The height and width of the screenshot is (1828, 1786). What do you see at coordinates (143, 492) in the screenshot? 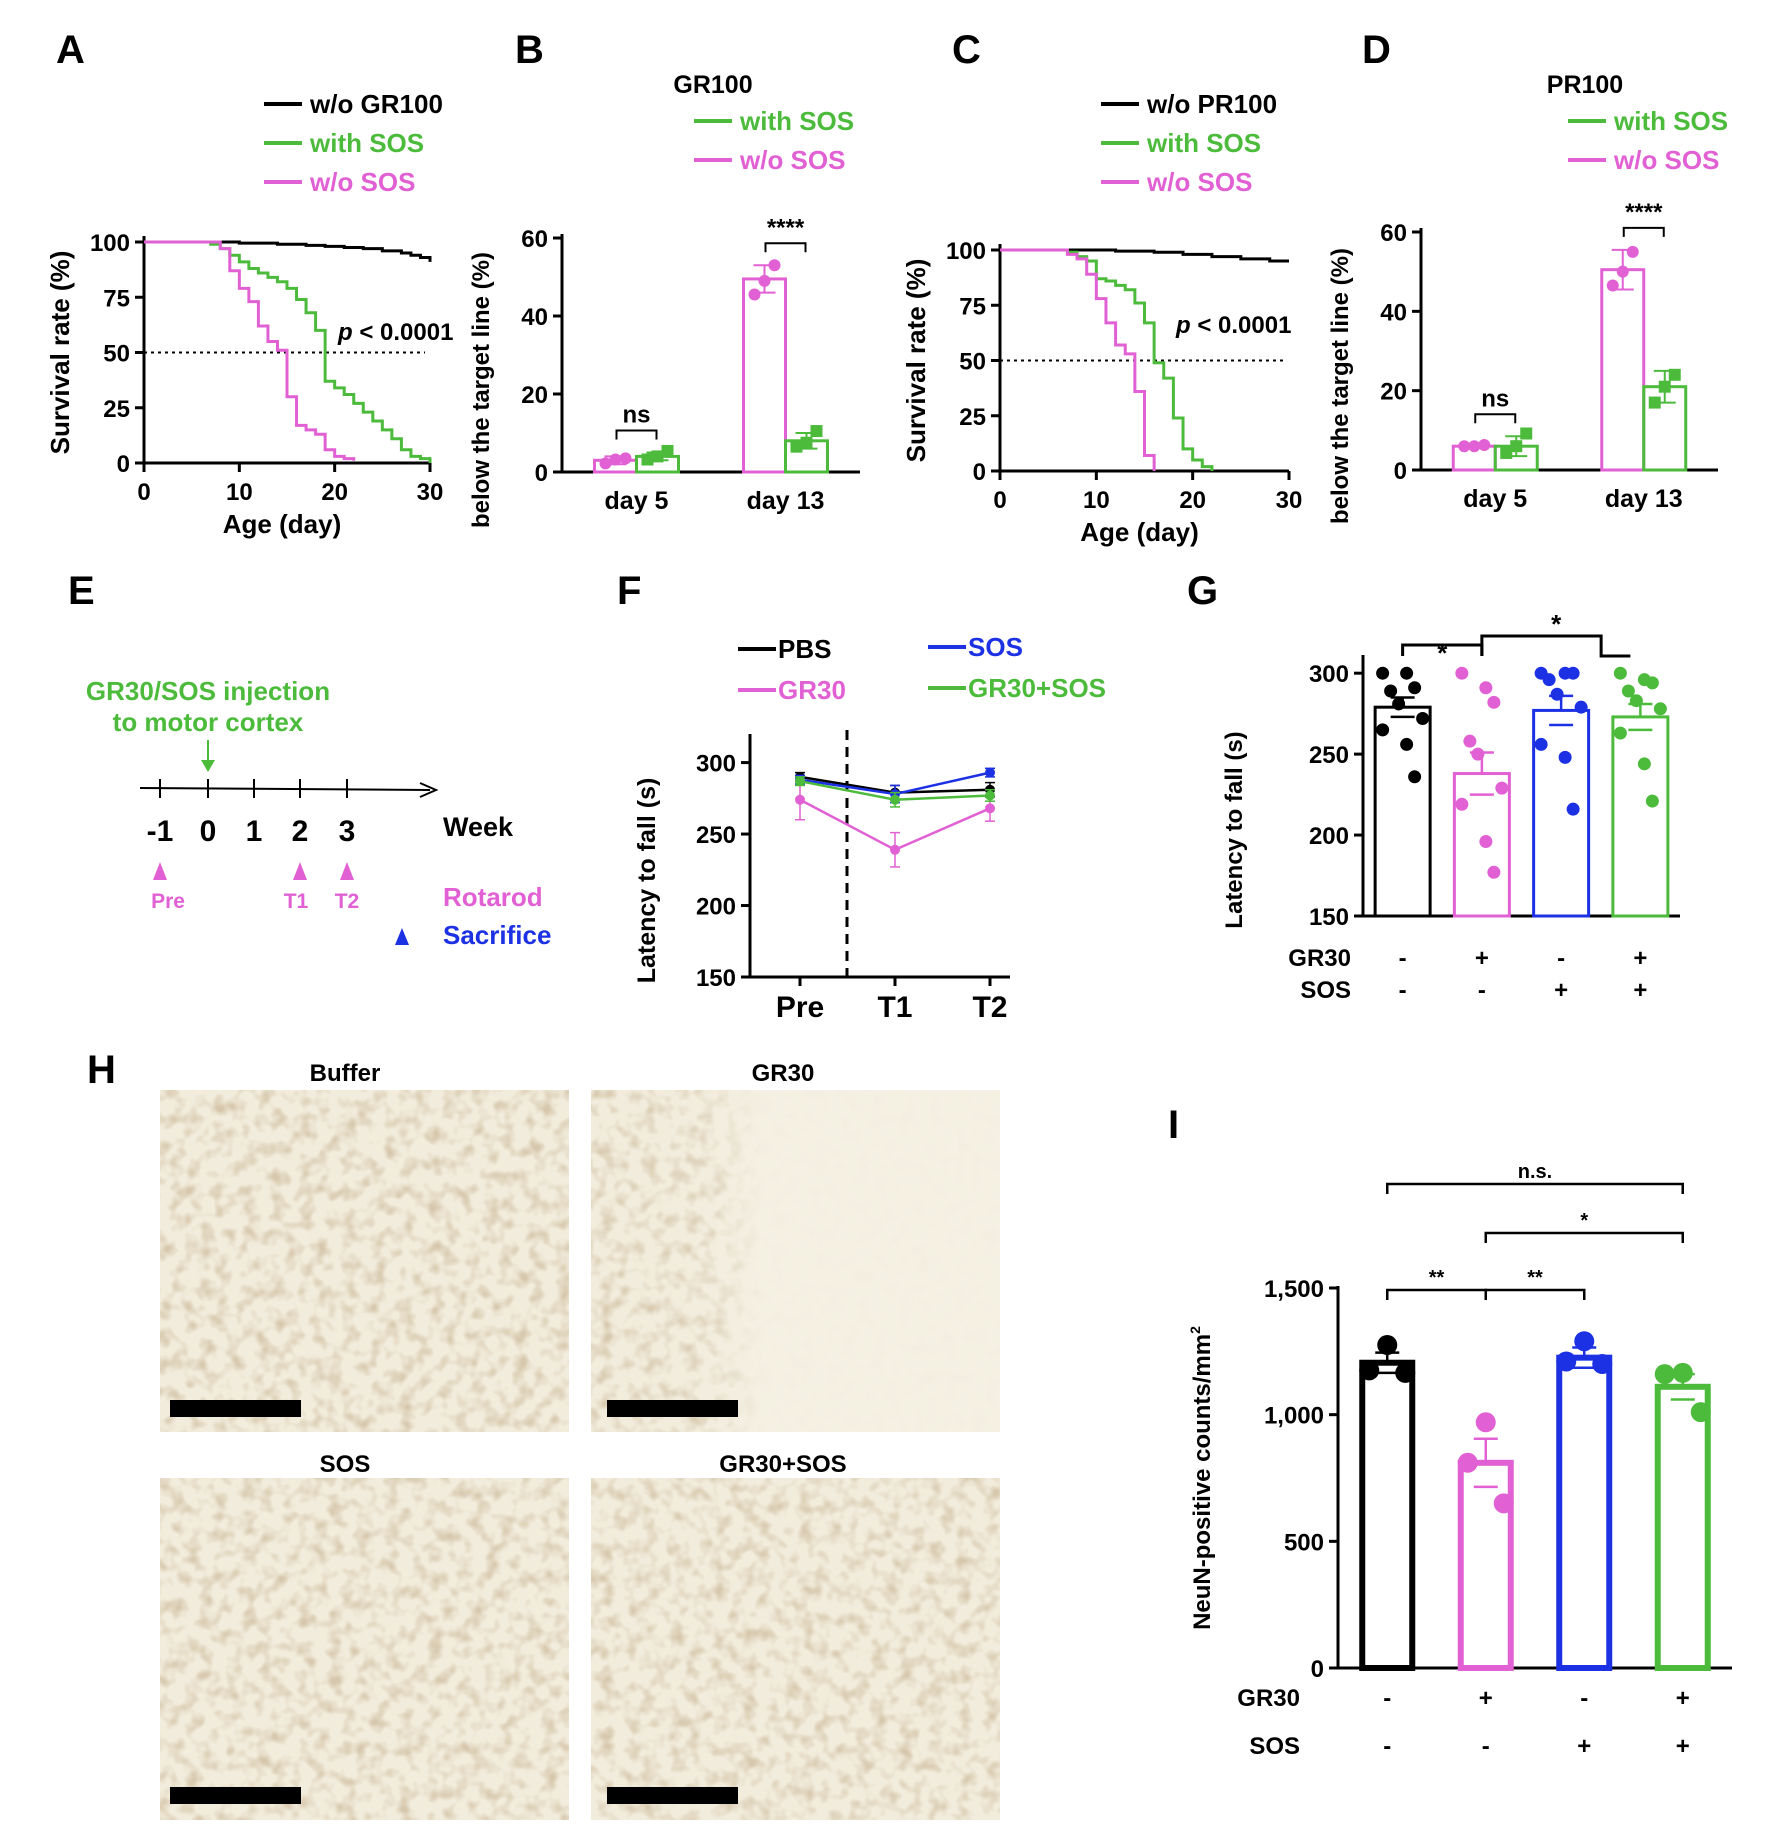
I see `x-tick-label: 0` at bounding box center [143, 492].